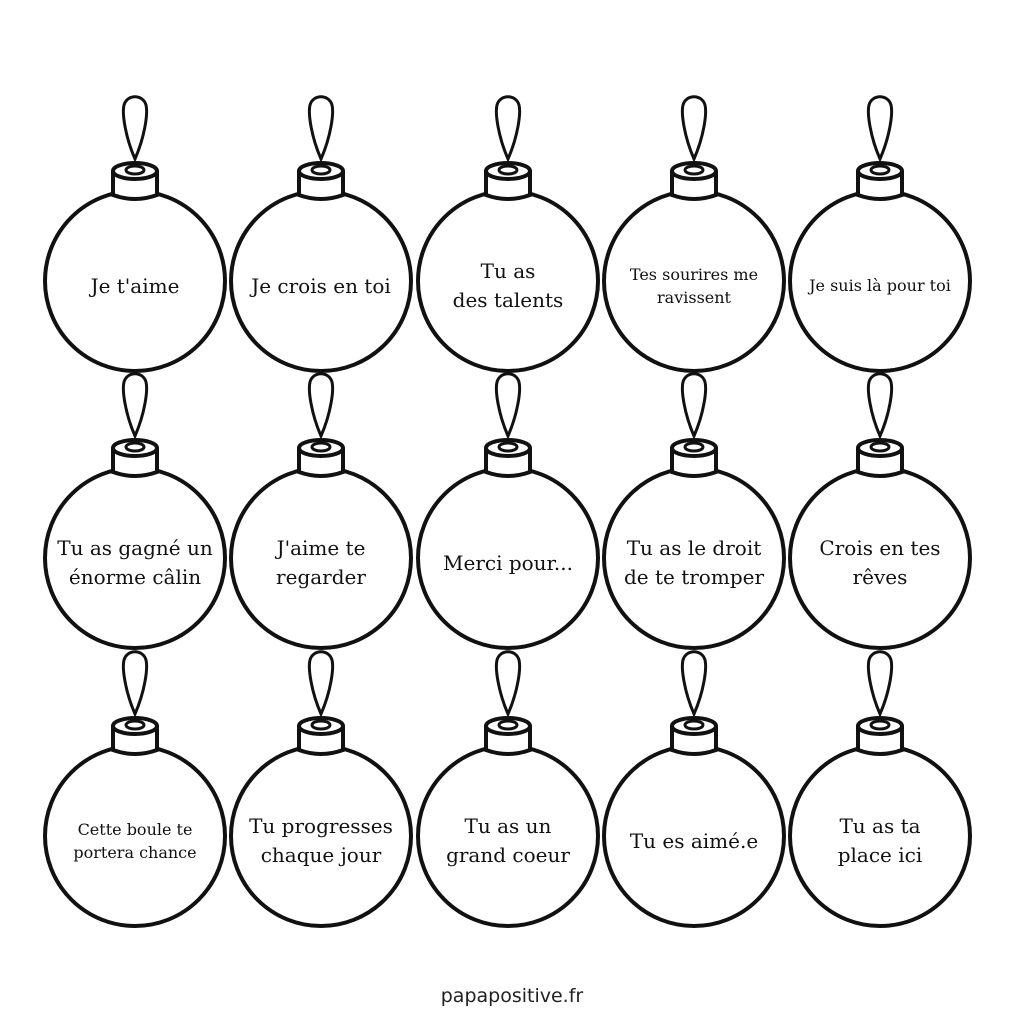  I want to click on ornament-message: Je crois en toi, so click(321, 286).